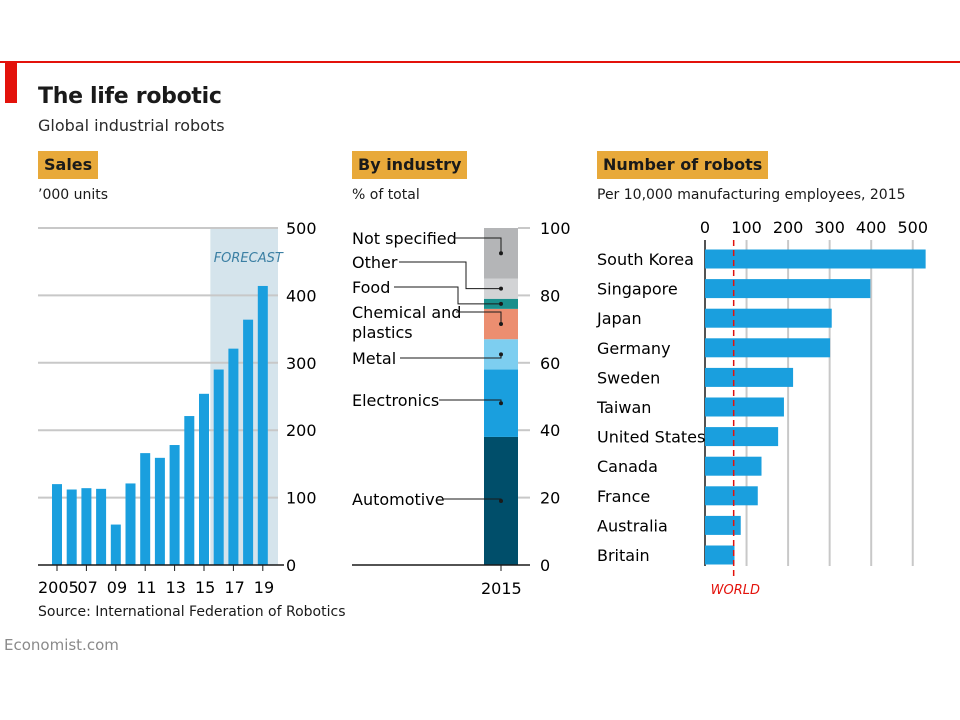  What do you see at coordinates (61, 645) in the screenshot?
I see `brand-logo-text: Economist.com` at bounding box center [61, 645].